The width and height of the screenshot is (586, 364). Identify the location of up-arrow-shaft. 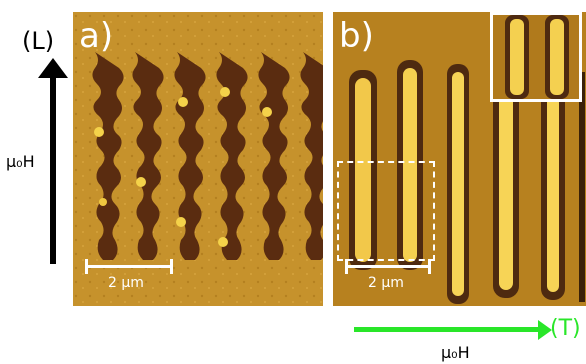
(53, 164).